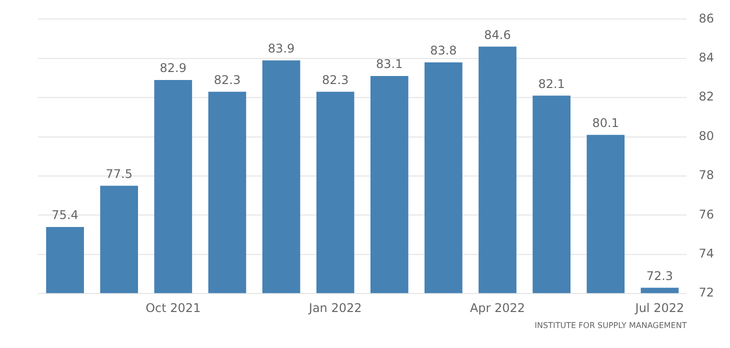 The width and height of the screenshot is (730, 348). What do you see at coordinates (706, 253) in the screenshot?
I see `y-tick-label: 74` at bounding box center [706, 253].